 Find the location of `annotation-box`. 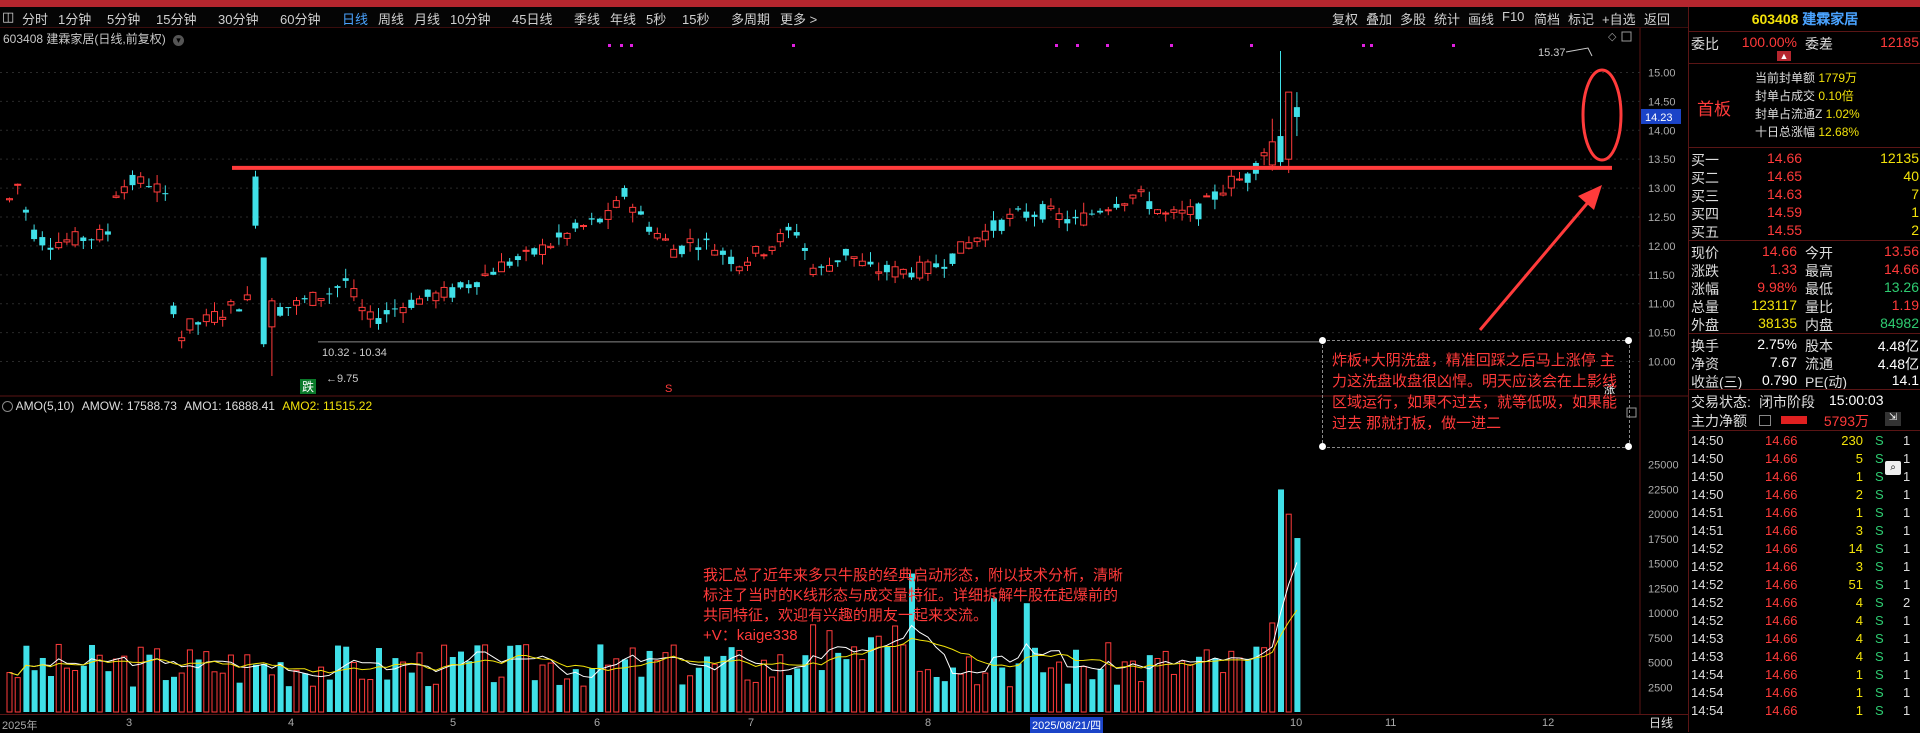

annotation-box is located at coordinates (1476, 394).